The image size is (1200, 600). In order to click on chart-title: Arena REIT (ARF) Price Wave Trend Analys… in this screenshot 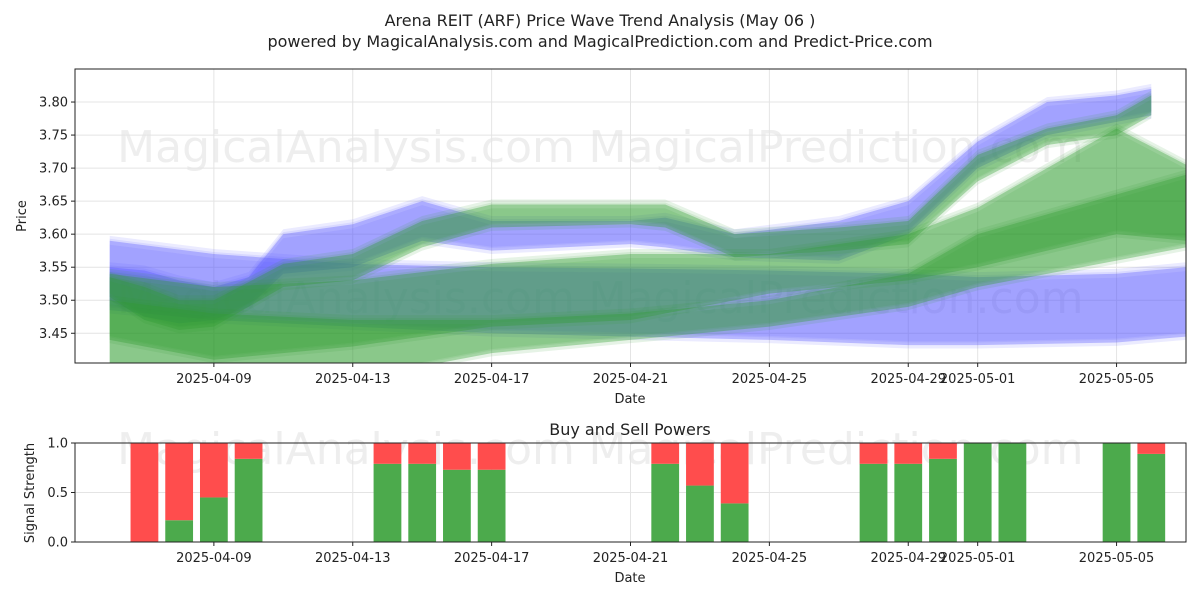, I will do `click(600, 20)`.